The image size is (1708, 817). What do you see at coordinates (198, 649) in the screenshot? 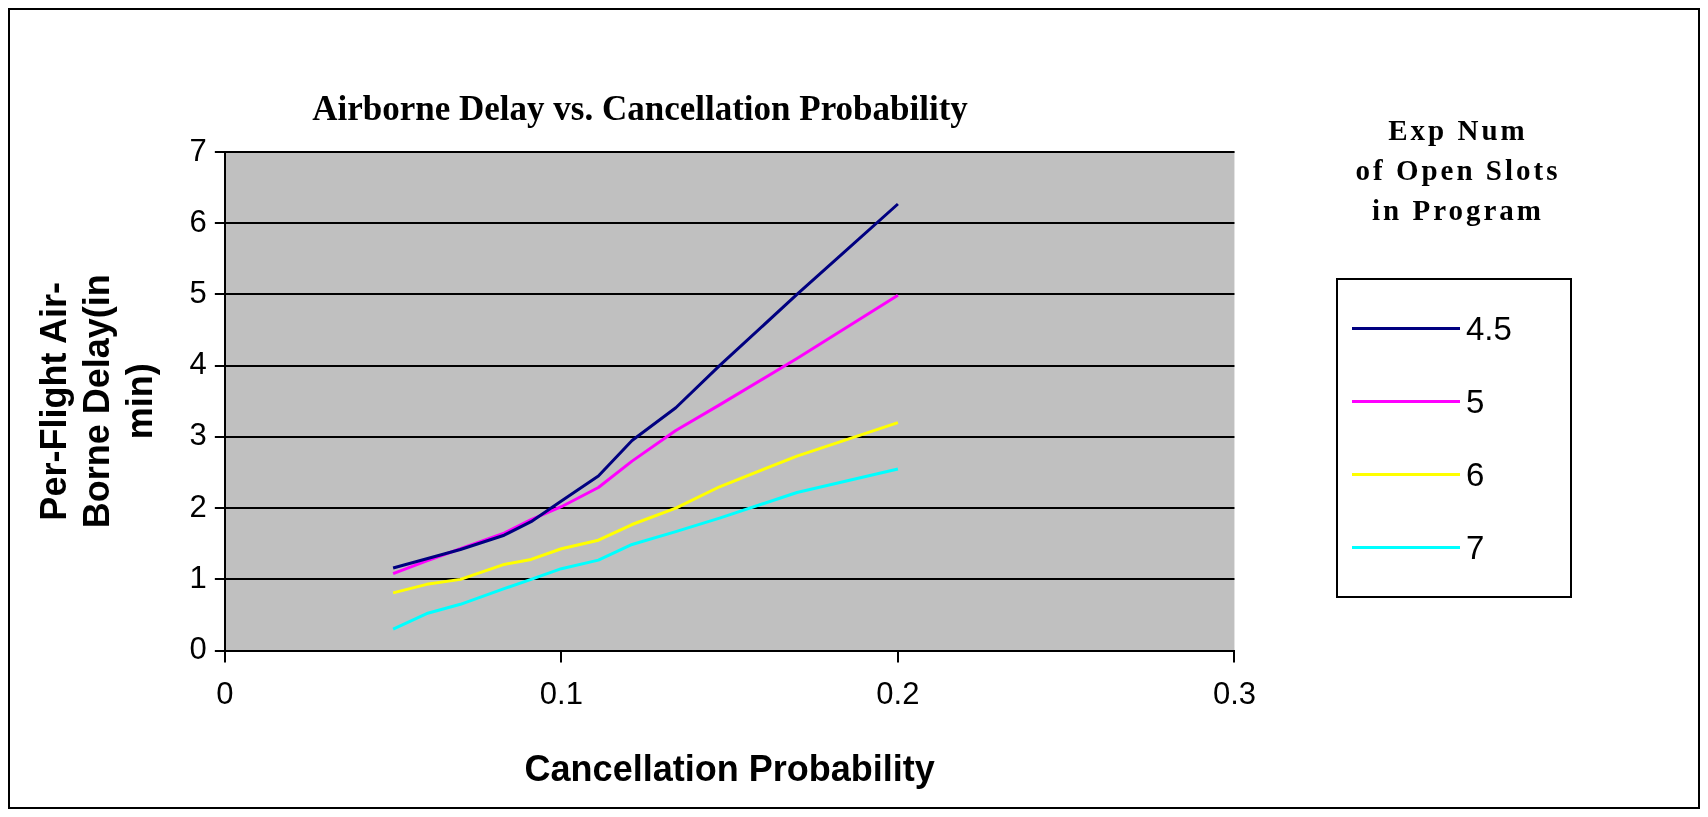
I see `y-tick-label: 0` at bounding box center [198, 649].